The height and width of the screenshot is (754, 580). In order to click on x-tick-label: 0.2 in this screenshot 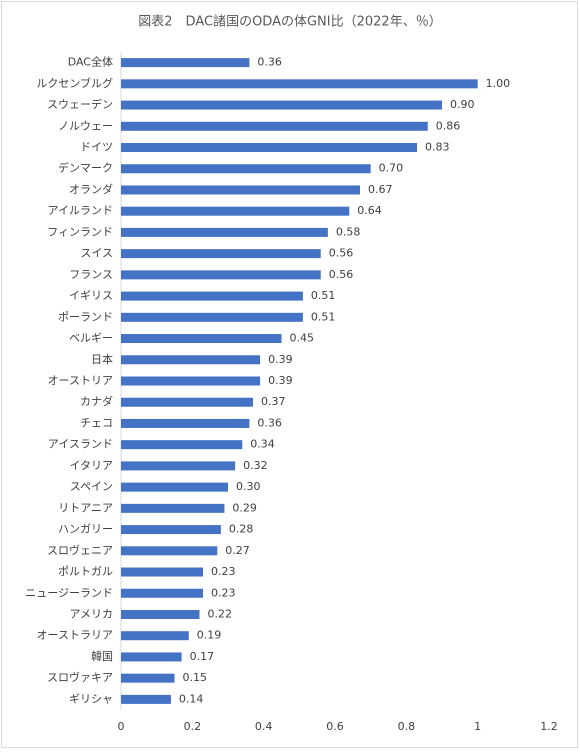, I will do `click(193, 726)`.